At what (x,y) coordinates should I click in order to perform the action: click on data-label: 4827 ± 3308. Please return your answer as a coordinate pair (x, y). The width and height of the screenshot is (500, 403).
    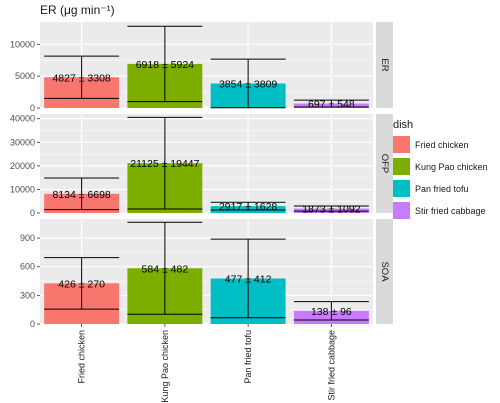
    Looking at the image, I should click on (81, 78).